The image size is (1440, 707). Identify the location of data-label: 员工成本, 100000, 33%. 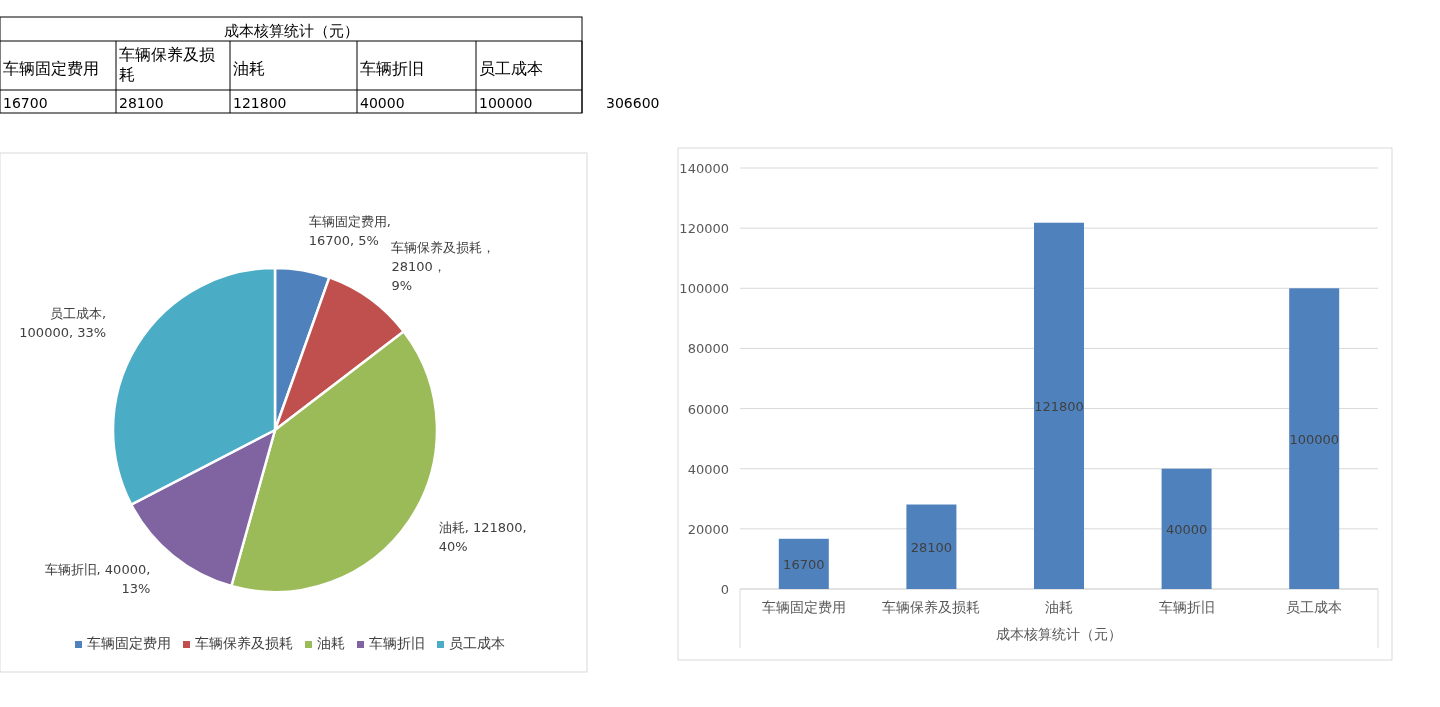
(63, 323).